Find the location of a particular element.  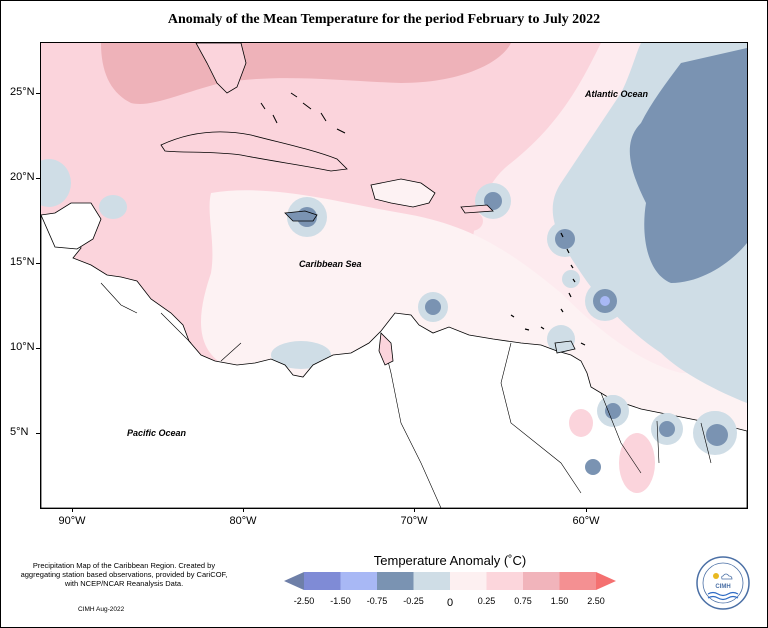

legend-overflow-triangle is located at coordinates (606, 581).